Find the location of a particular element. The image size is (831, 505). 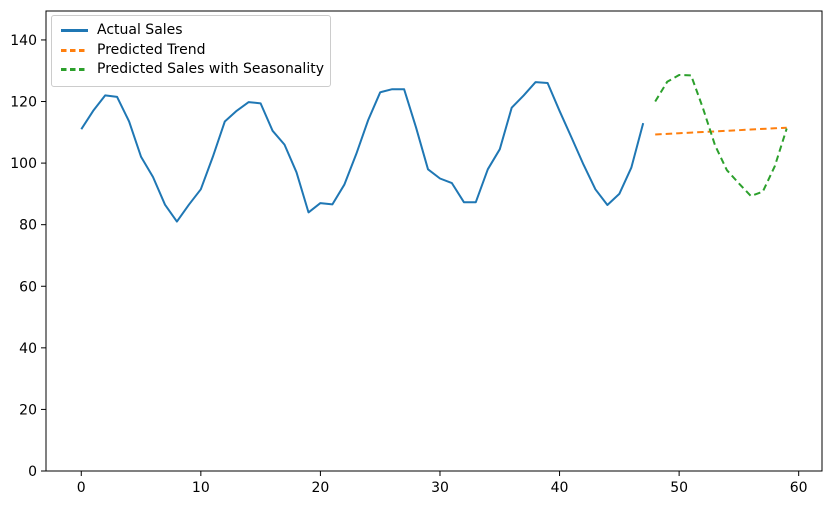

legend-item-predicted-trend: Predicted Trend is located at coordinates (191, 51).